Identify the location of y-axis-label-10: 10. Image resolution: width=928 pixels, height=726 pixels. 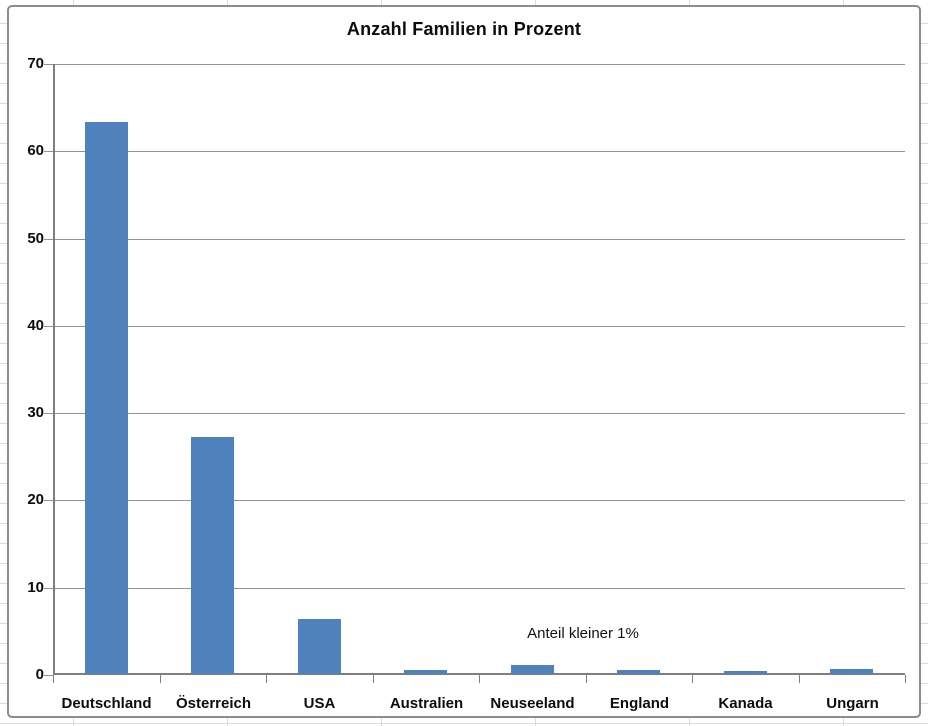
(35, 587).